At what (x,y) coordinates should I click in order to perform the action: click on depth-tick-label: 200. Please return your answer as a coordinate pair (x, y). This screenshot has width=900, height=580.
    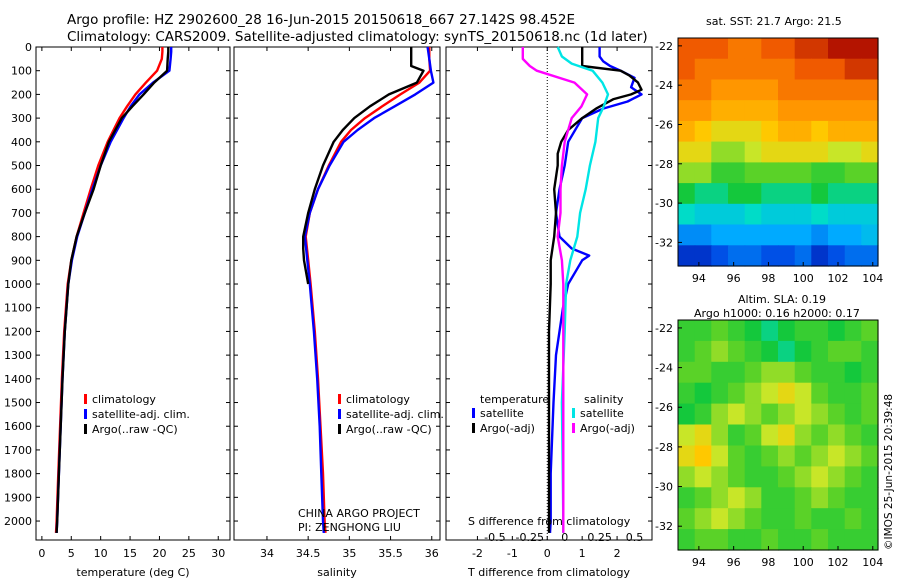
    Looking at the image, I should click on (21, 94).